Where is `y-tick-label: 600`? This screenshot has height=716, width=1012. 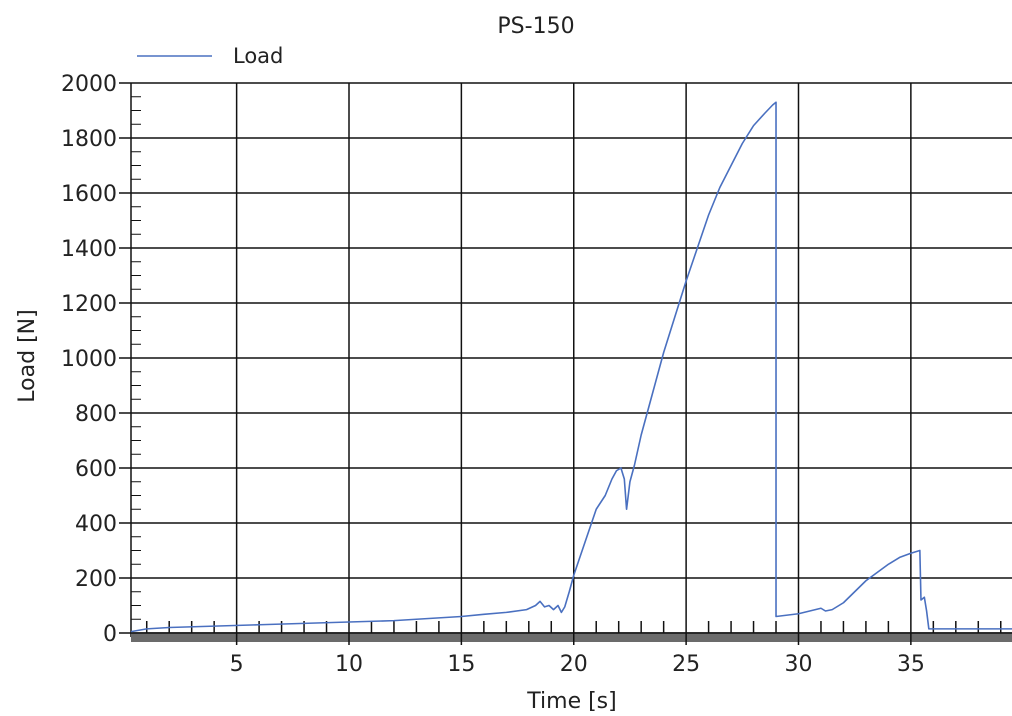 y-tick-label: 600 is located at coordinates (96, 469).